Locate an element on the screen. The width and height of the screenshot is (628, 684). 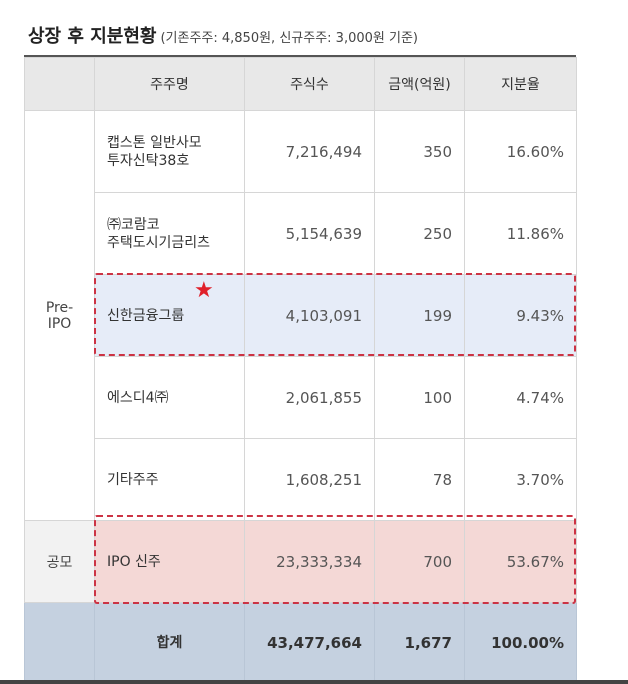
table-total-row: 합계 43,477,664 1,677 100.00% is located at coordinates (300, 643).